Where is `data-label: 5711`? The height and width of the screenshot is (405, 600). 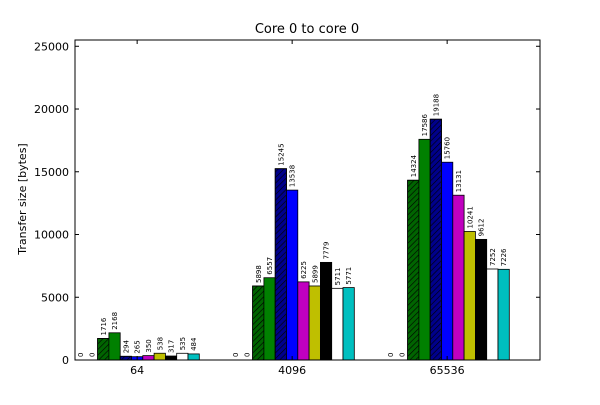
data-label: 5711 is located at coordinates (338, 277).